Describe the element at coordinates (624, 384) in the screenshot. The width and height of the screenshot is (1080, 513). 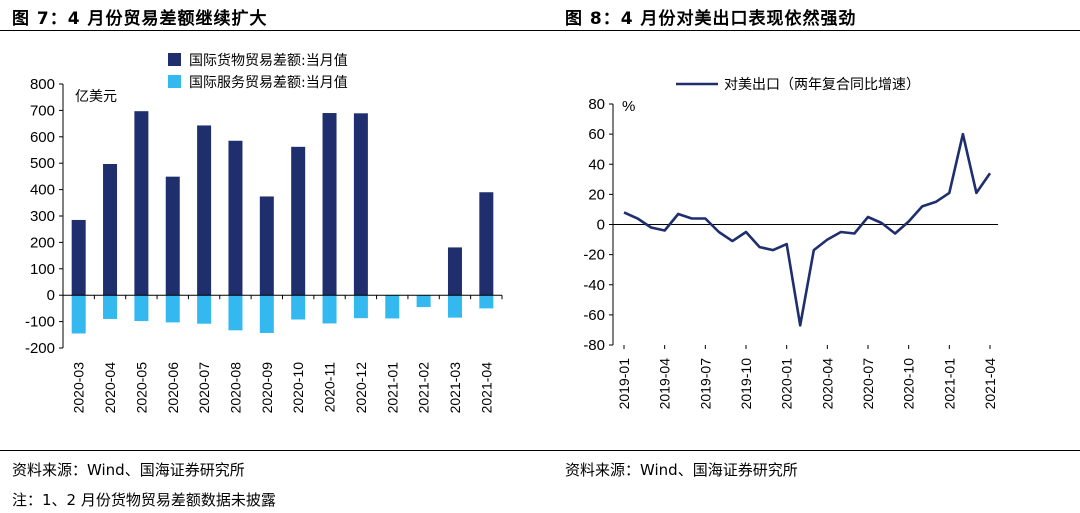
I see `right-x-tick-label: 2019-01` at that location.